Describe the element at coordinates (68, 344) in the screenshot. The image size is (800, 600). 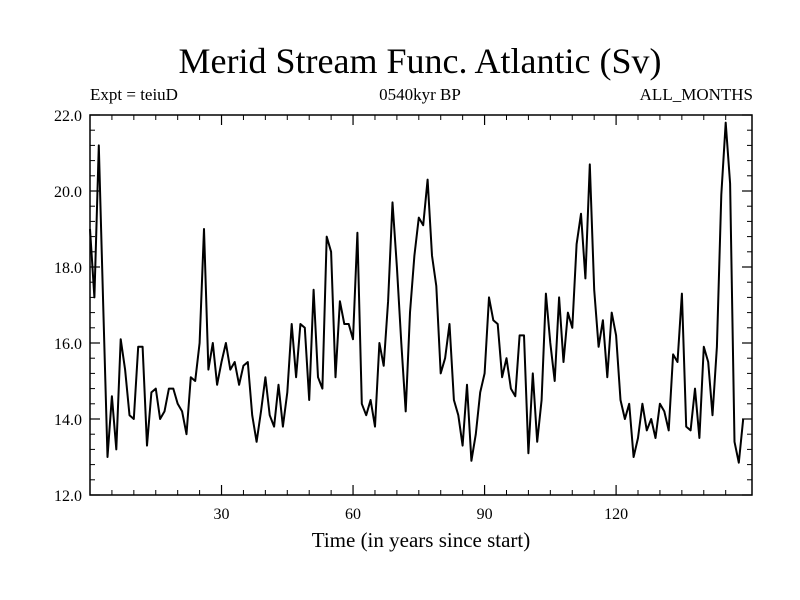
I see `y-tick-label: 16.0` at that location.